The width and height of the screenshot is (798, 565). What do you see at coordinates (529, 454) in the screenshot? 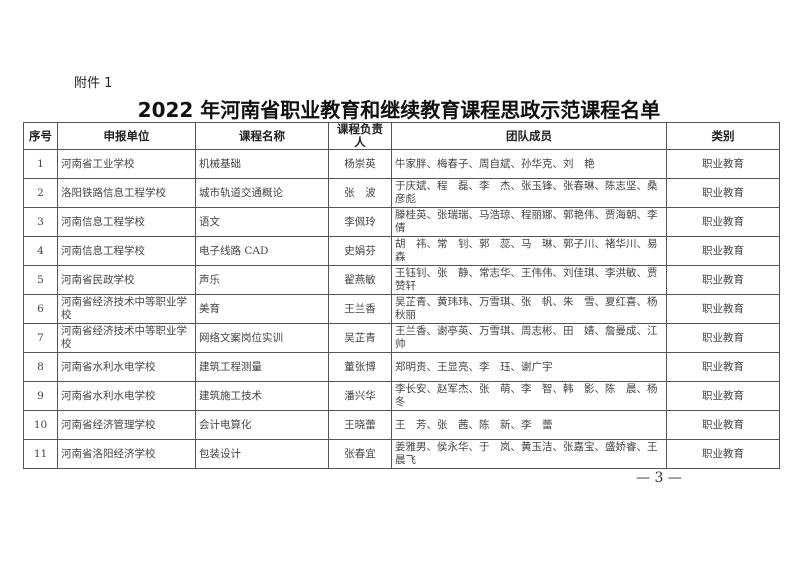
I see `cell-team: 姜雅男、侯永华、于 岚、黄玉洁、张嘉宝、盛娇睿、王晨飞` at bounding box center [529, 454].